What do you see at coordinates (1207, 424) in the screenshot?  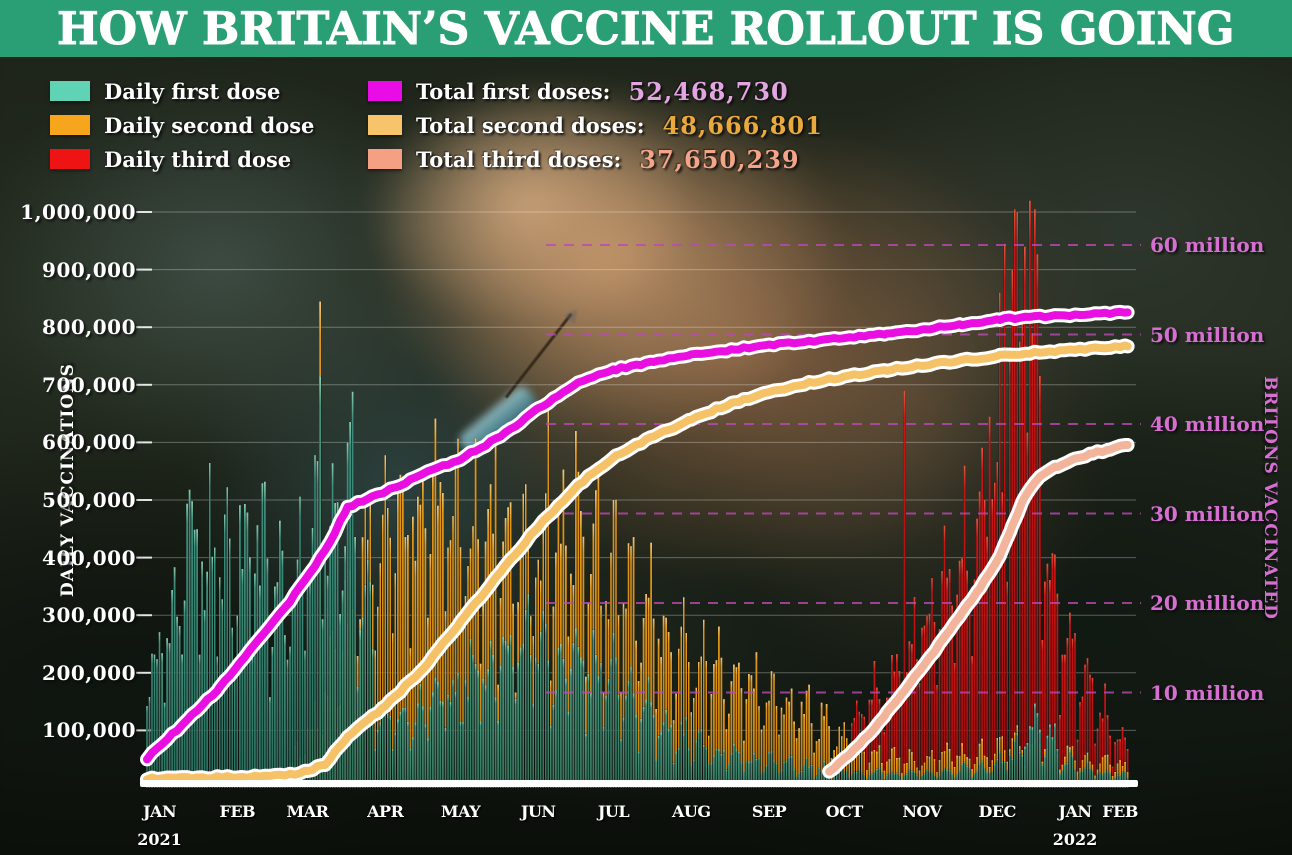 I see `right-axis-tick-label: 40 million` at bounding box center [1207, 424].